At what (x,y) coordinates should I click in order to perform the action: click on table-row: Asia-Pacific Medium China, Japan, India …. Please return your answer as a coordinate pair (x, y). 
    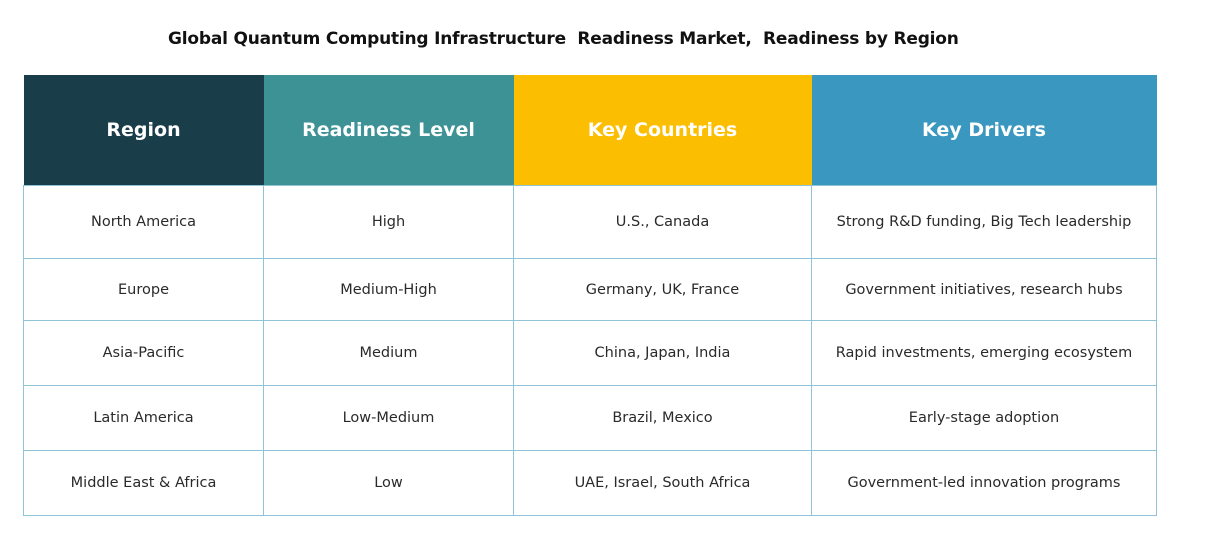
    Looking at the image, I should click on (590, 353).